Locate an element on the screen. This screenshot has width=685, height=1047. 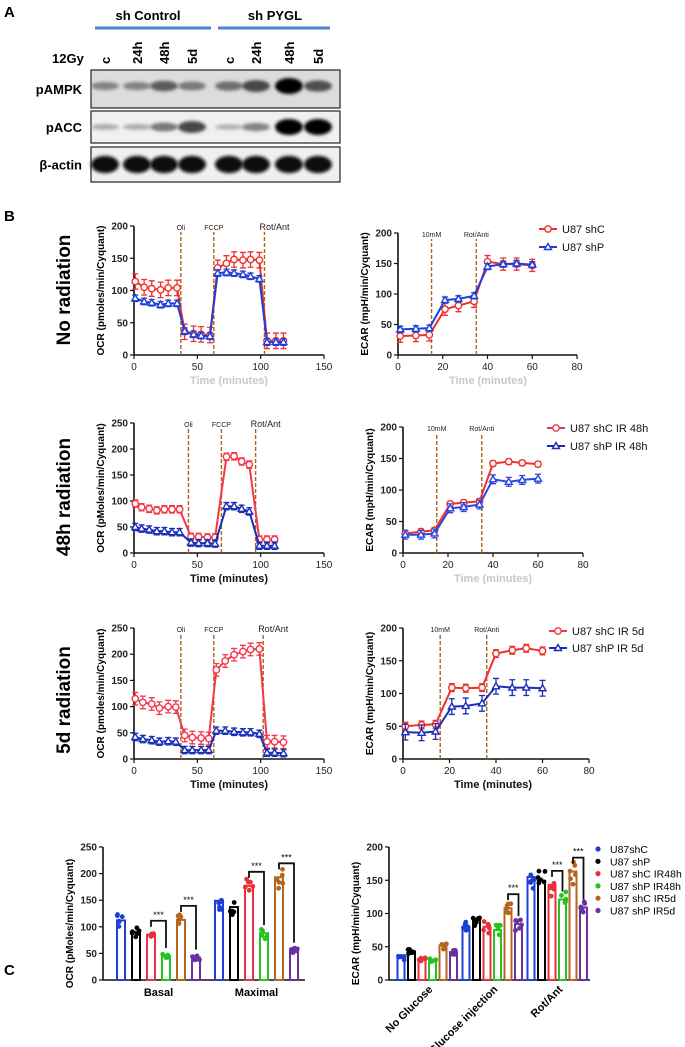
panel-b-letter: B is located at coordinates (9, 216).